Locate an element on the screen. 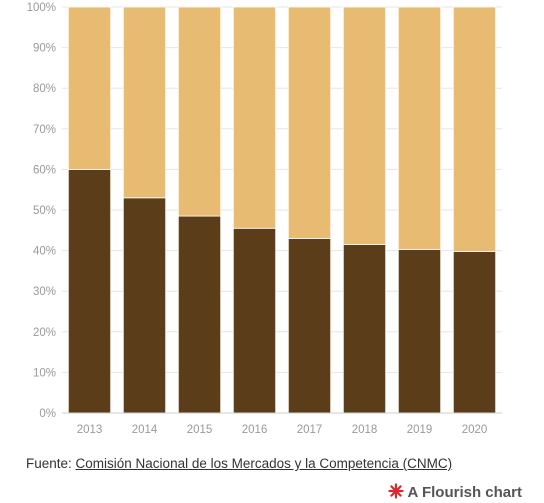 The height and width of the screenshot is (503, 544). y-tick-label: 20% is located at coordinates (44, 333).